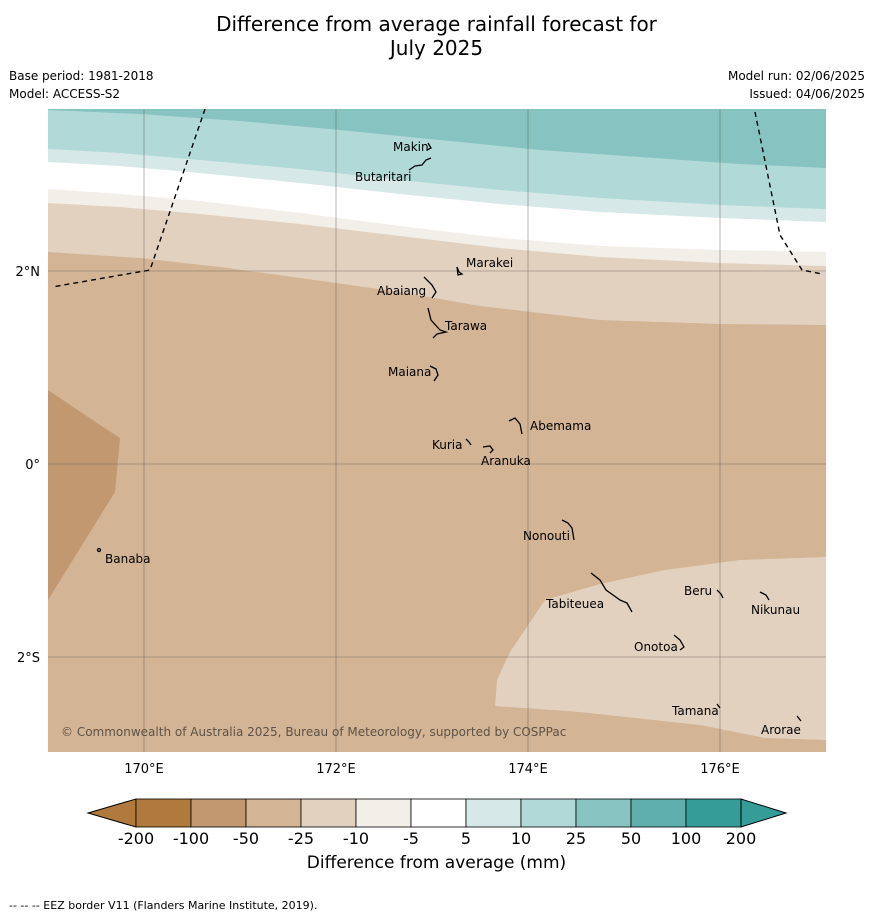 The height and width of the screenshot is (919, 873). Describe the element at coordinates (546, 536) in the screenshot. I see `place-label-nonouti: Nonouti` at that location.